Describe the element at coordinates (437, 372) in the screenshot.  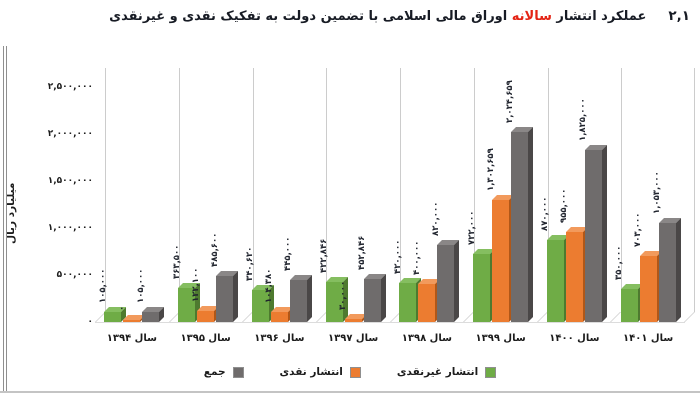
I see `legend-label-noncash: انتشار غیرنقدی` at that location.